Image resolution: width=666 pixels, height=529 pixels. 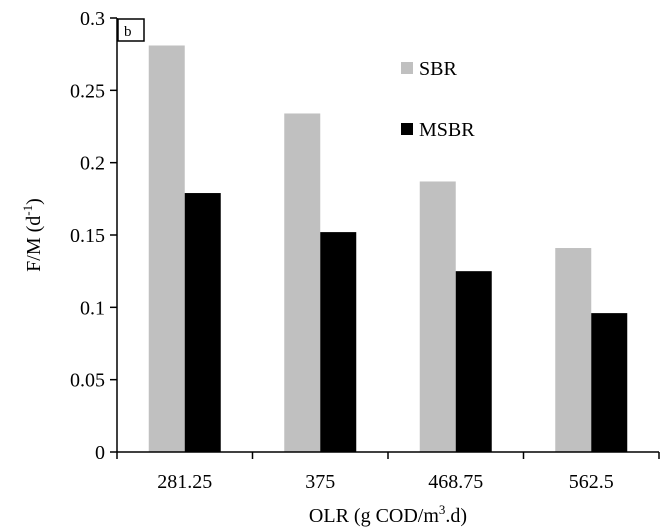 What do you see at coordinates (87, 381) in the screenshot?
I see `y-tick-label: 0.05` at bounding box center [87, 381].